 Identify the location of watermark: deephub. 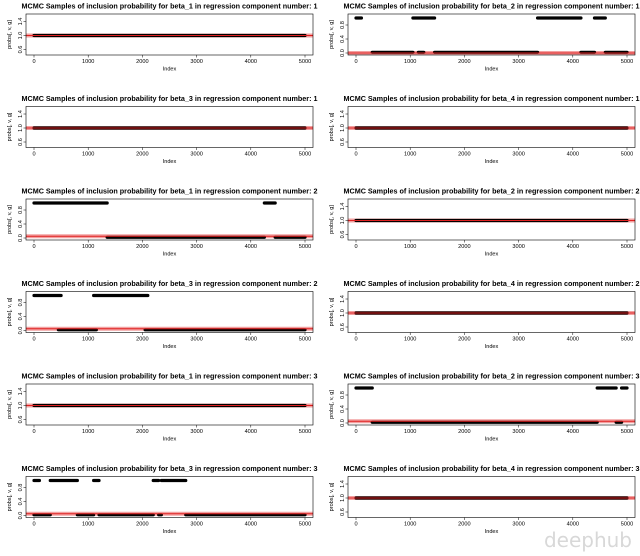
(587, 540).